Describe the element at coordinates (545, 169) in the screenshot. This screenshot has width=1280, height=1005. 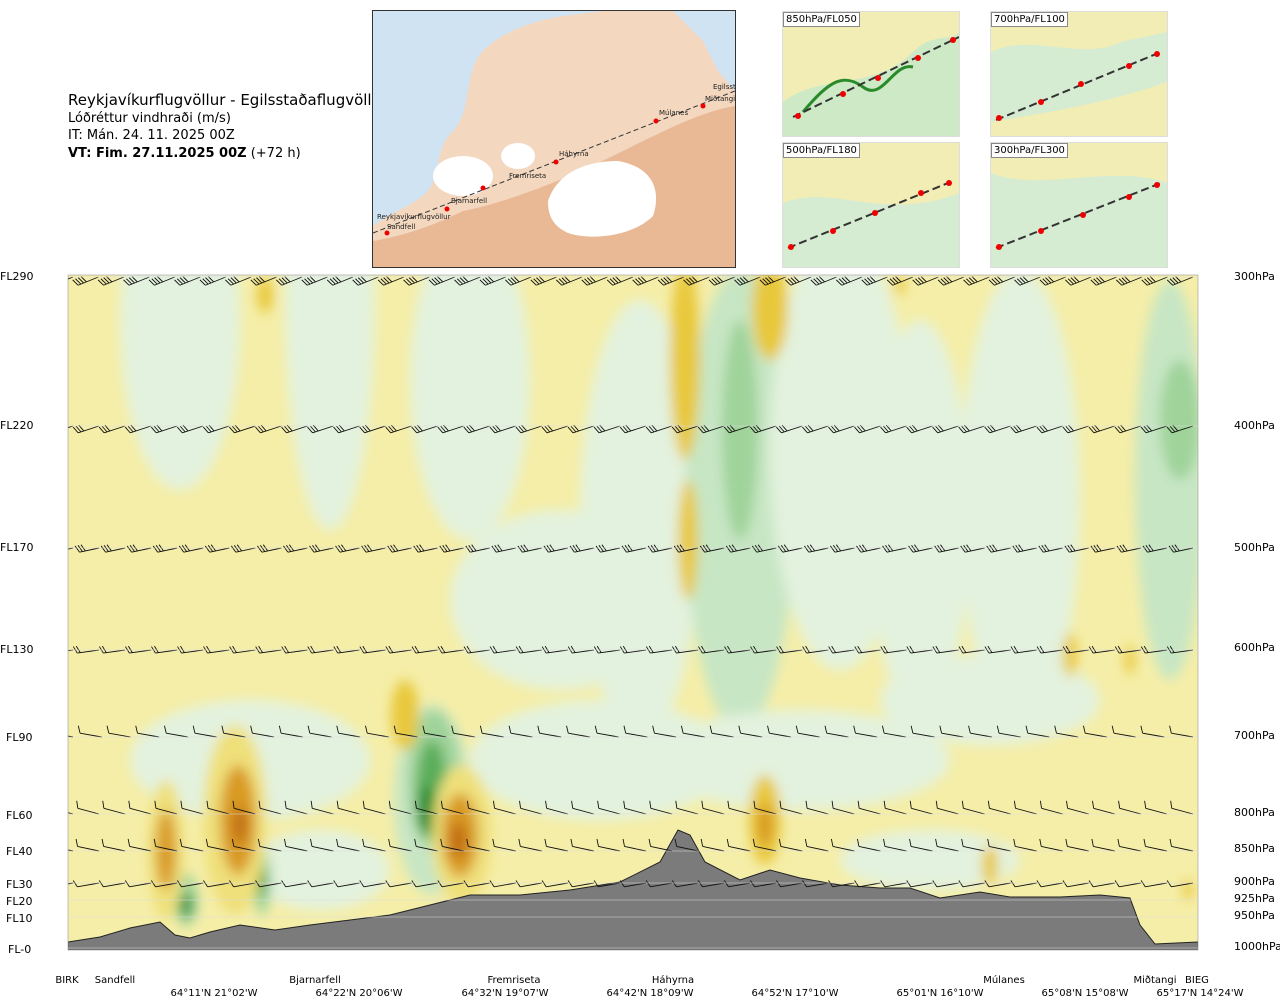
I see `map-waypoint-markers` at that location.